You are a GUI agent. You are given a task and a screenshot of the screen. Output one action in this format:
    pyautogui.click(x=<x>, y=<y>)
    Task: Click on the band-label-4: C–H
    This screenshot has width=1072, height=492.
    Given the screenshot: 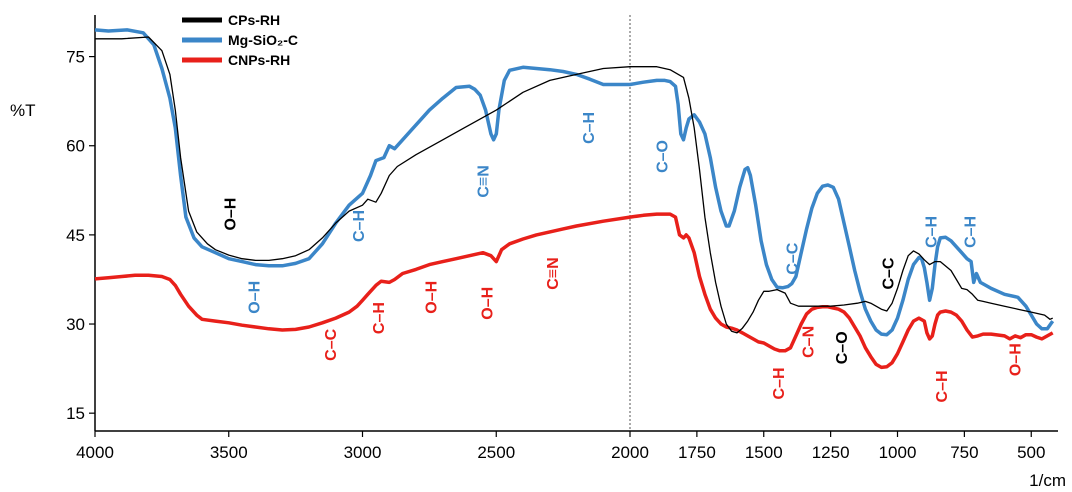 What is the action you would take?
    pyautogui.click(x=589, y=128)
    